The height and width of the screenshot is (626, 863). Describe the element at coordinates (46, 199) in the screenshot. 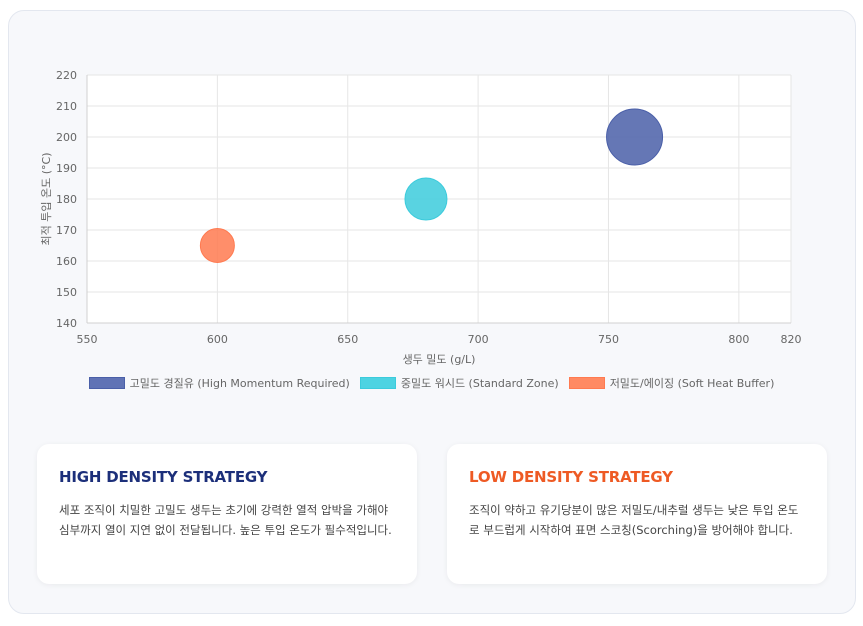

I see `y-axis-label: 최적 투입 온도 (°C)` at that location.